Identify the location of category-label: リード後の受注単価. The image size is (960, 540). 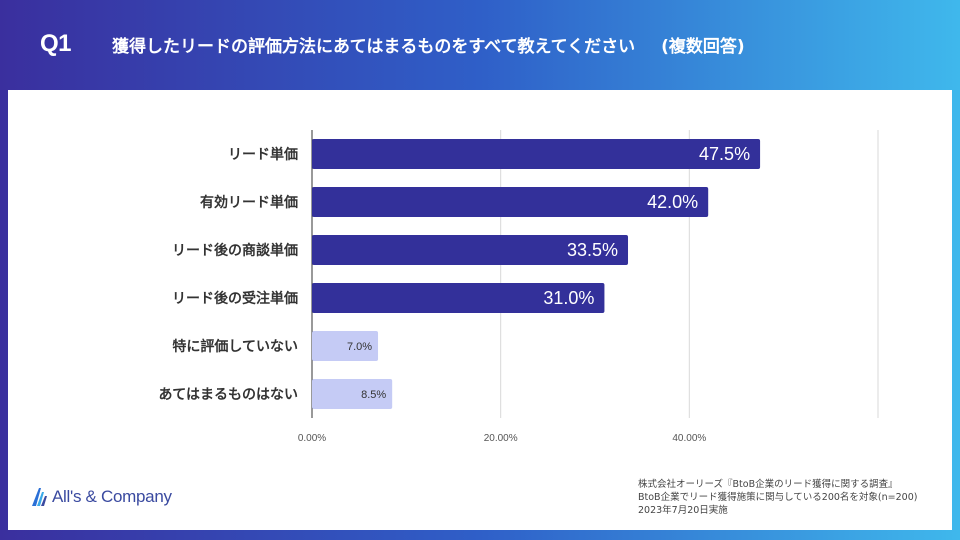
(235, 298).